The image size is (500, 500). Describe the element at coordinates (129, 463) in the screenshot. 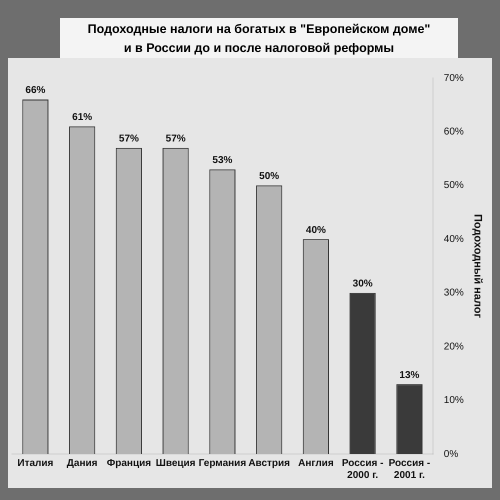

I see `x-tick-label: Франция` at that location.